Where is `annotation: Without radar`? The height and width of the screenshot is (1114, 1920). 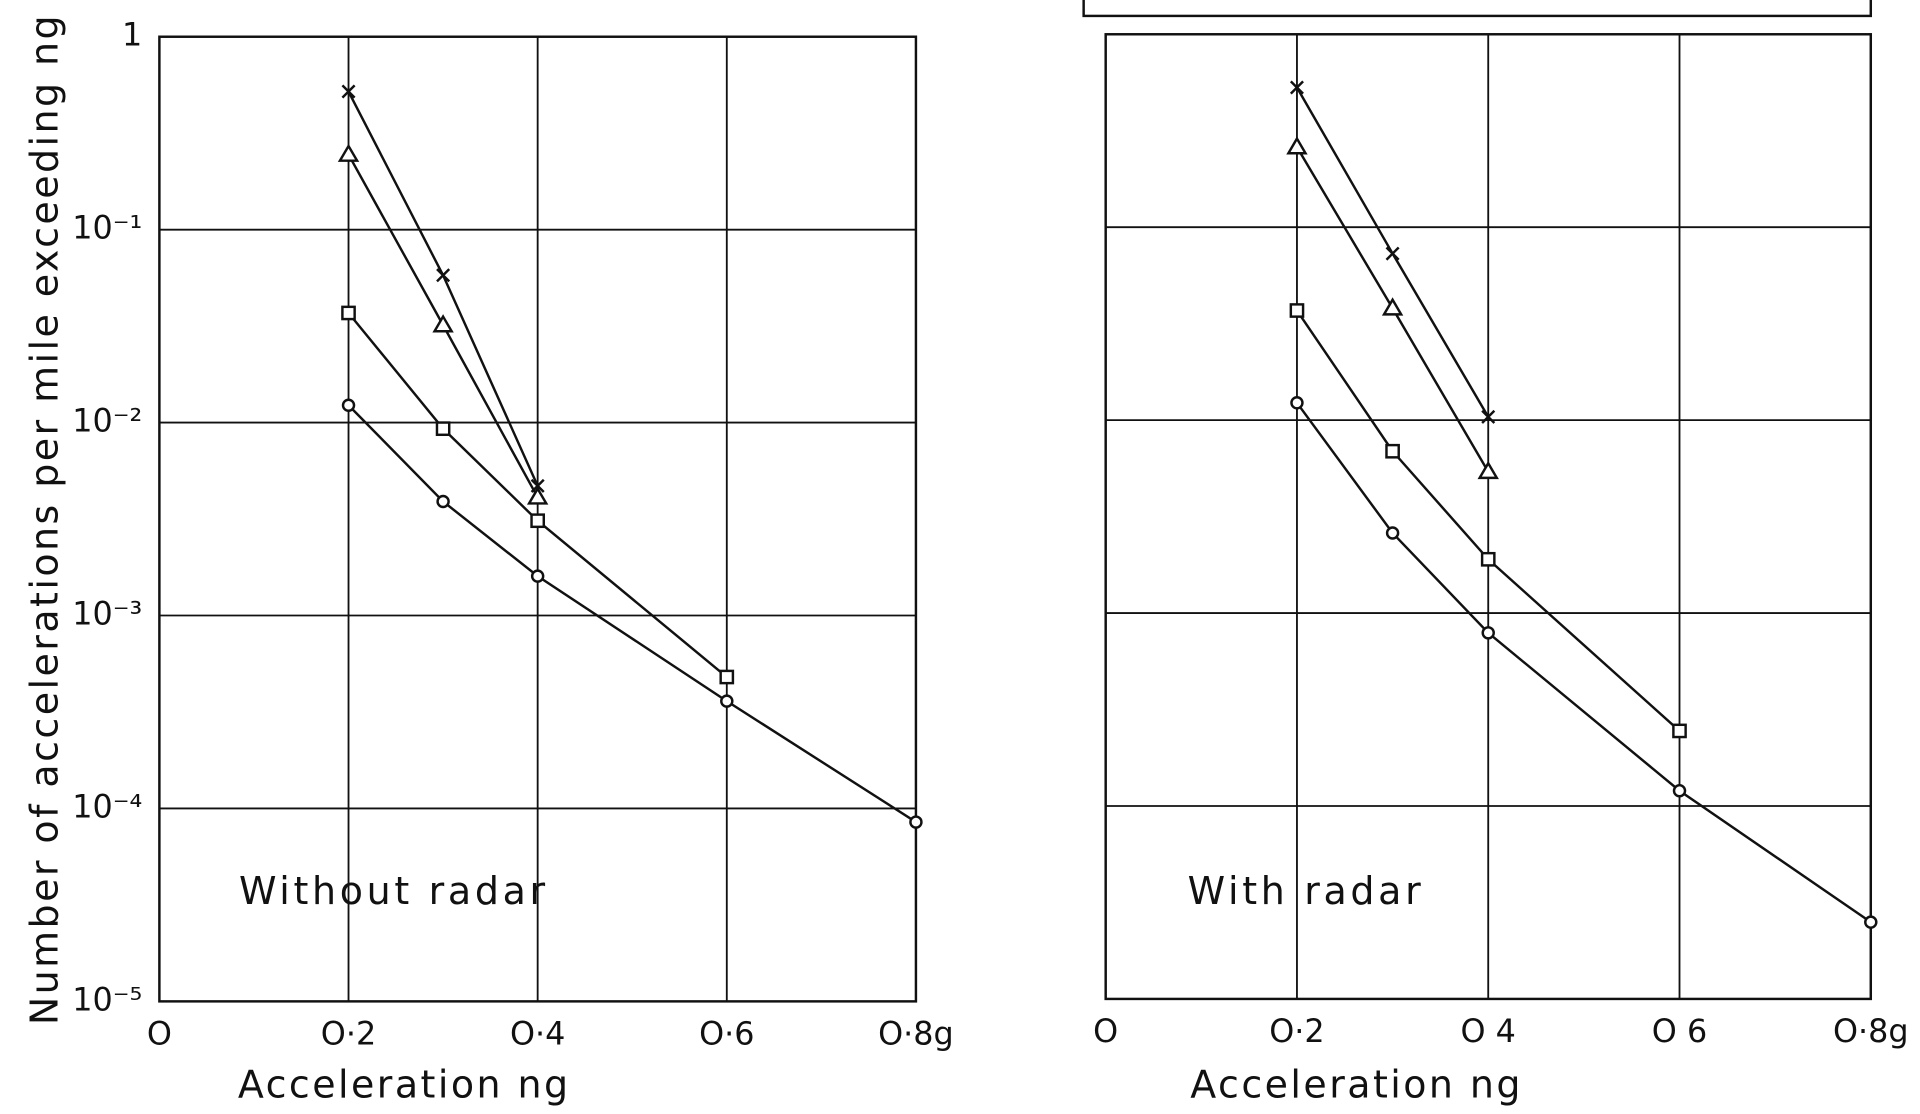
annotation: Without radar is located at coordinates (394, 891).